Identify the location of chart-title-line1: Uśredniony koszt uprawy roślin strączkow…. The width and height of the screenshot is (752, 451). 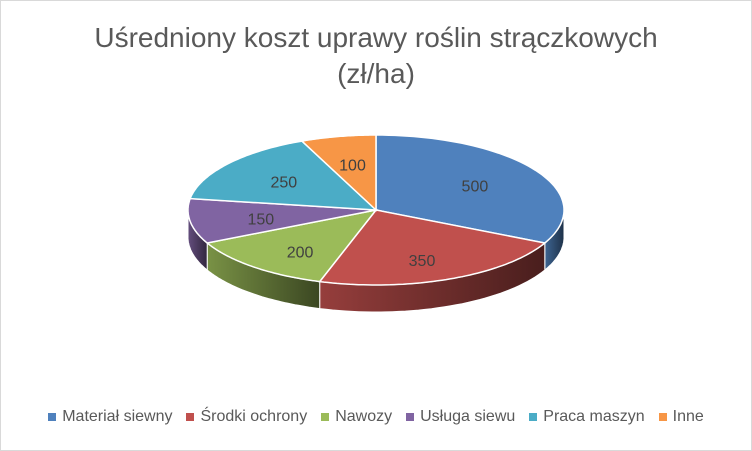
(376, 37).